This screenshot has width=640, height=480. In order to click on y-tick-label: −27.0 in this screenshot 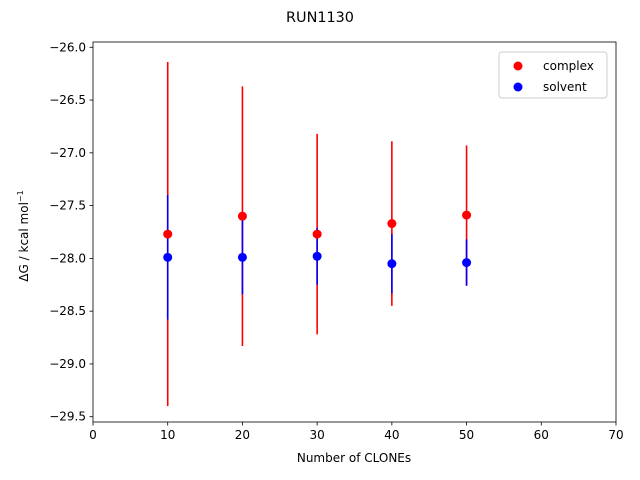, I will do `click(67, 153)`.